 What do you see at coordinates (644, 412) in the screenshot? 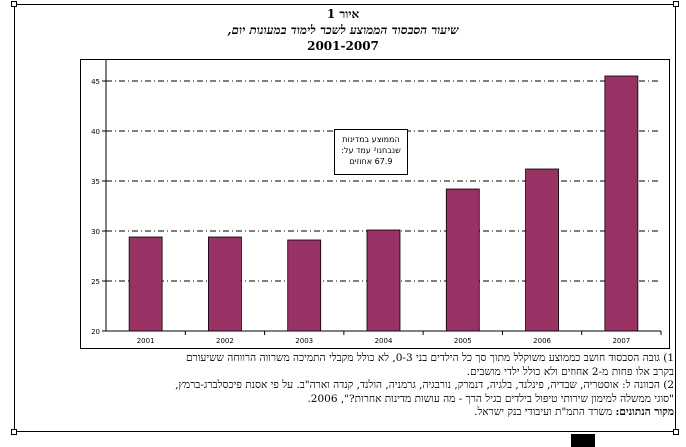
I see `source-label: מקור הנתונים:` at bounding box center [644, 412].